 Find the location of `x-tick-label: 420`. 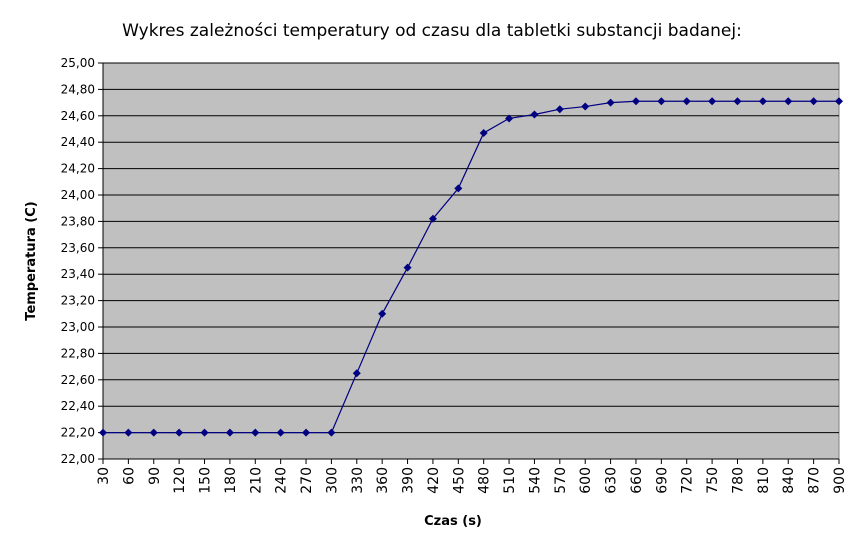

x-tick-label: 420 is located at coordinates (434, 480).